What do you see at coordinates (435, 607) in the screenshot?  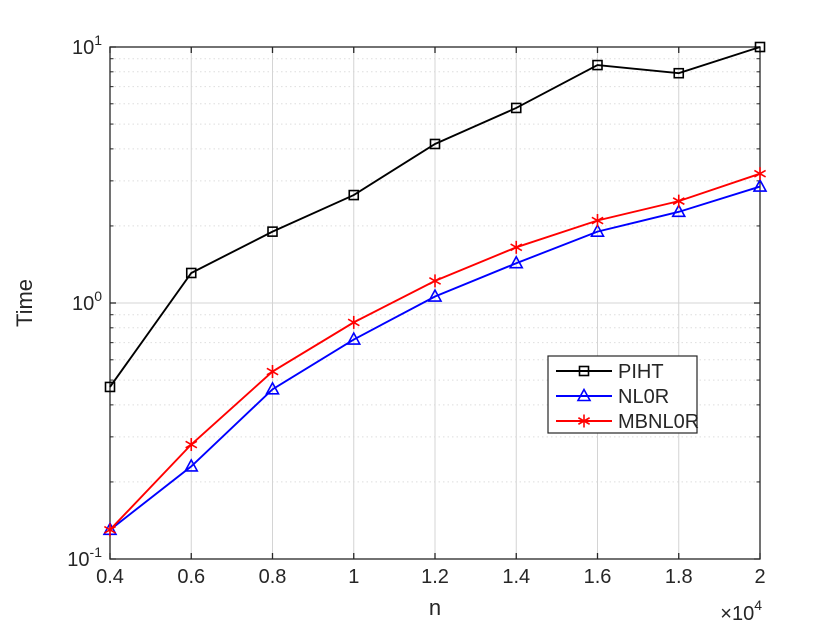 I see `x-axis-label: n` at bounding box center [435, 607].